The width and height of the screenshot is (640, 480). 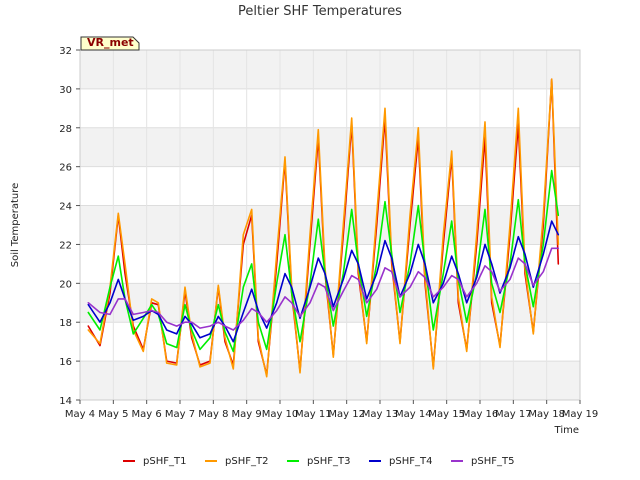 I want to click on legend-item-pshf-t5: pSHF_T5, so click(x=482, y=461).